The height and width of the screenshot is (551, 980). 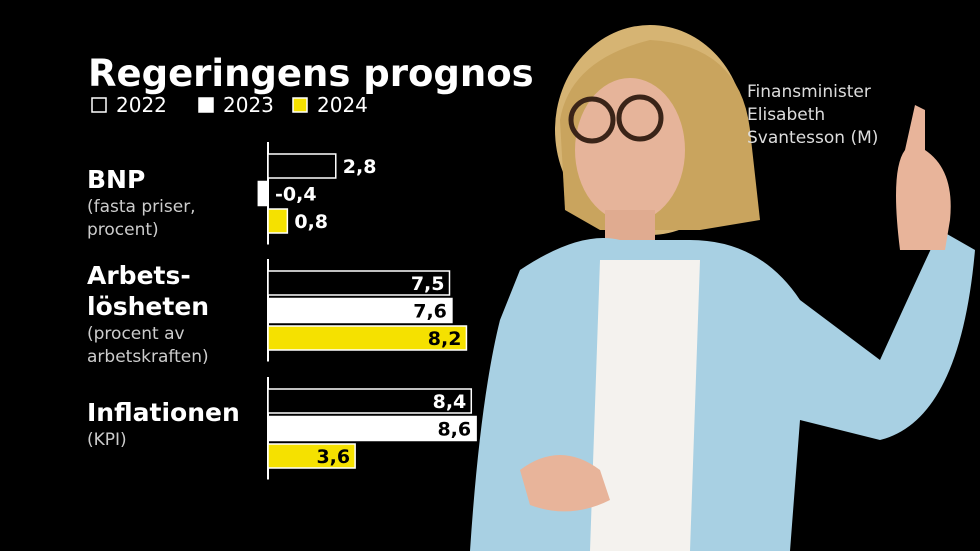 I want to click on value-label: 7,6, so click(x=430, y=312).